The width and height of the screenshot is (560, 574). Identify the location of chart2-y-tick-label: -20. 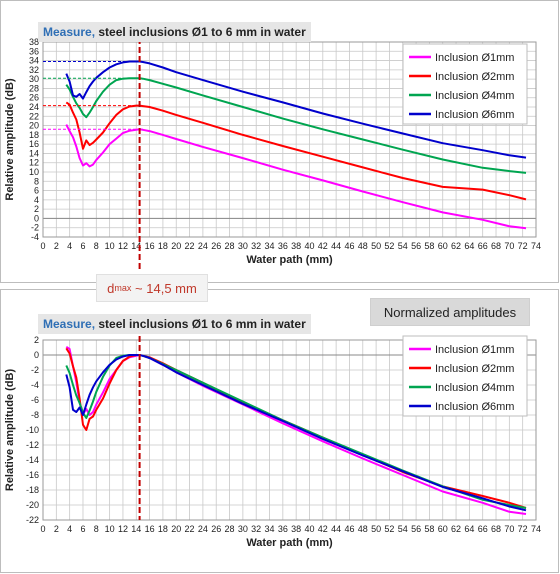
(32, 505).